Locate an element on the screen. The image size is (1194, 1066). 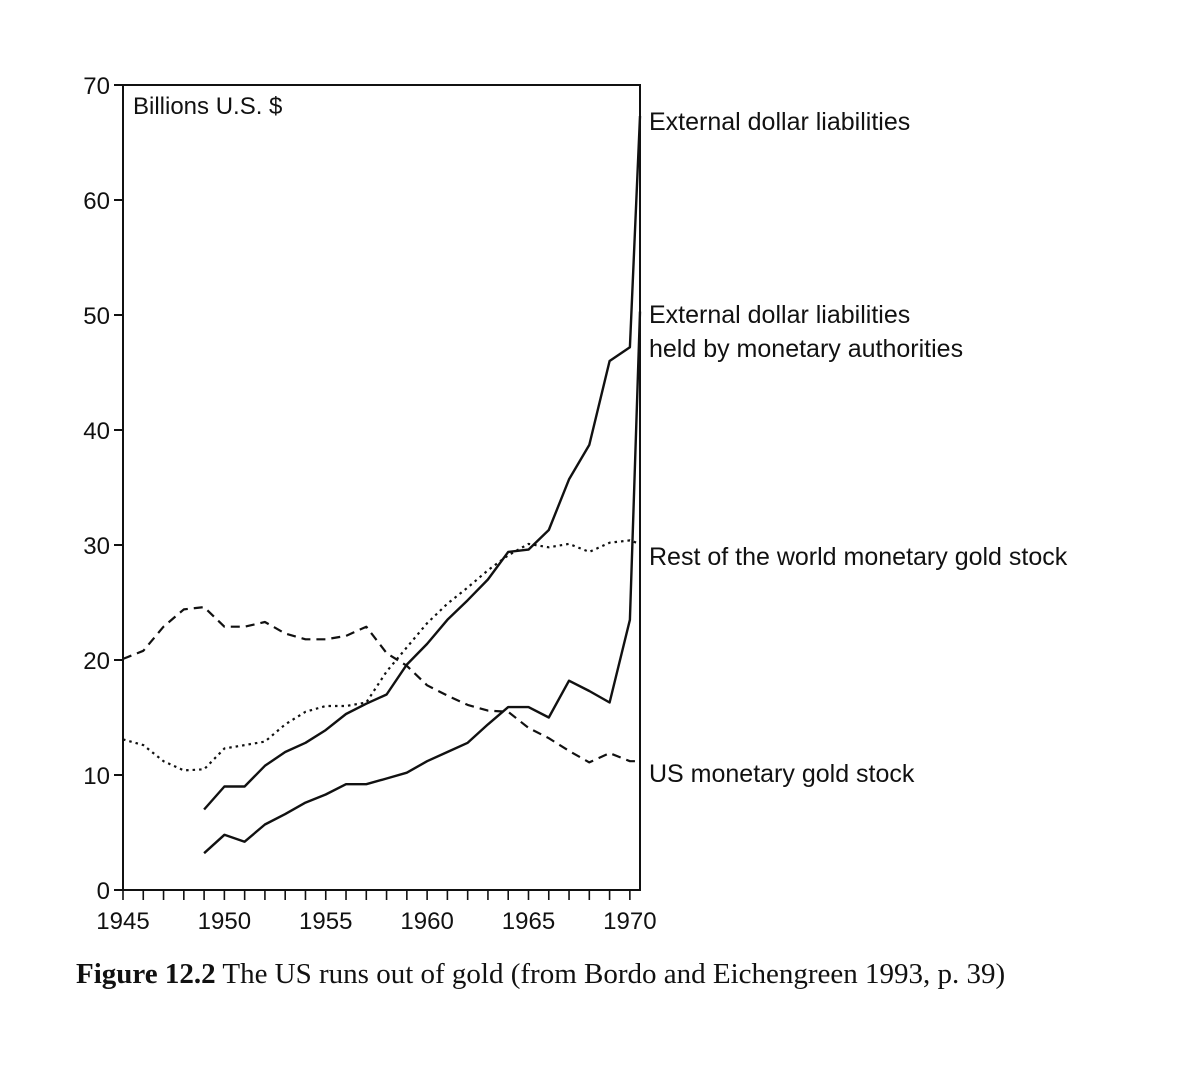
y-tick-label: 60 is located at coordinates (96, 201).